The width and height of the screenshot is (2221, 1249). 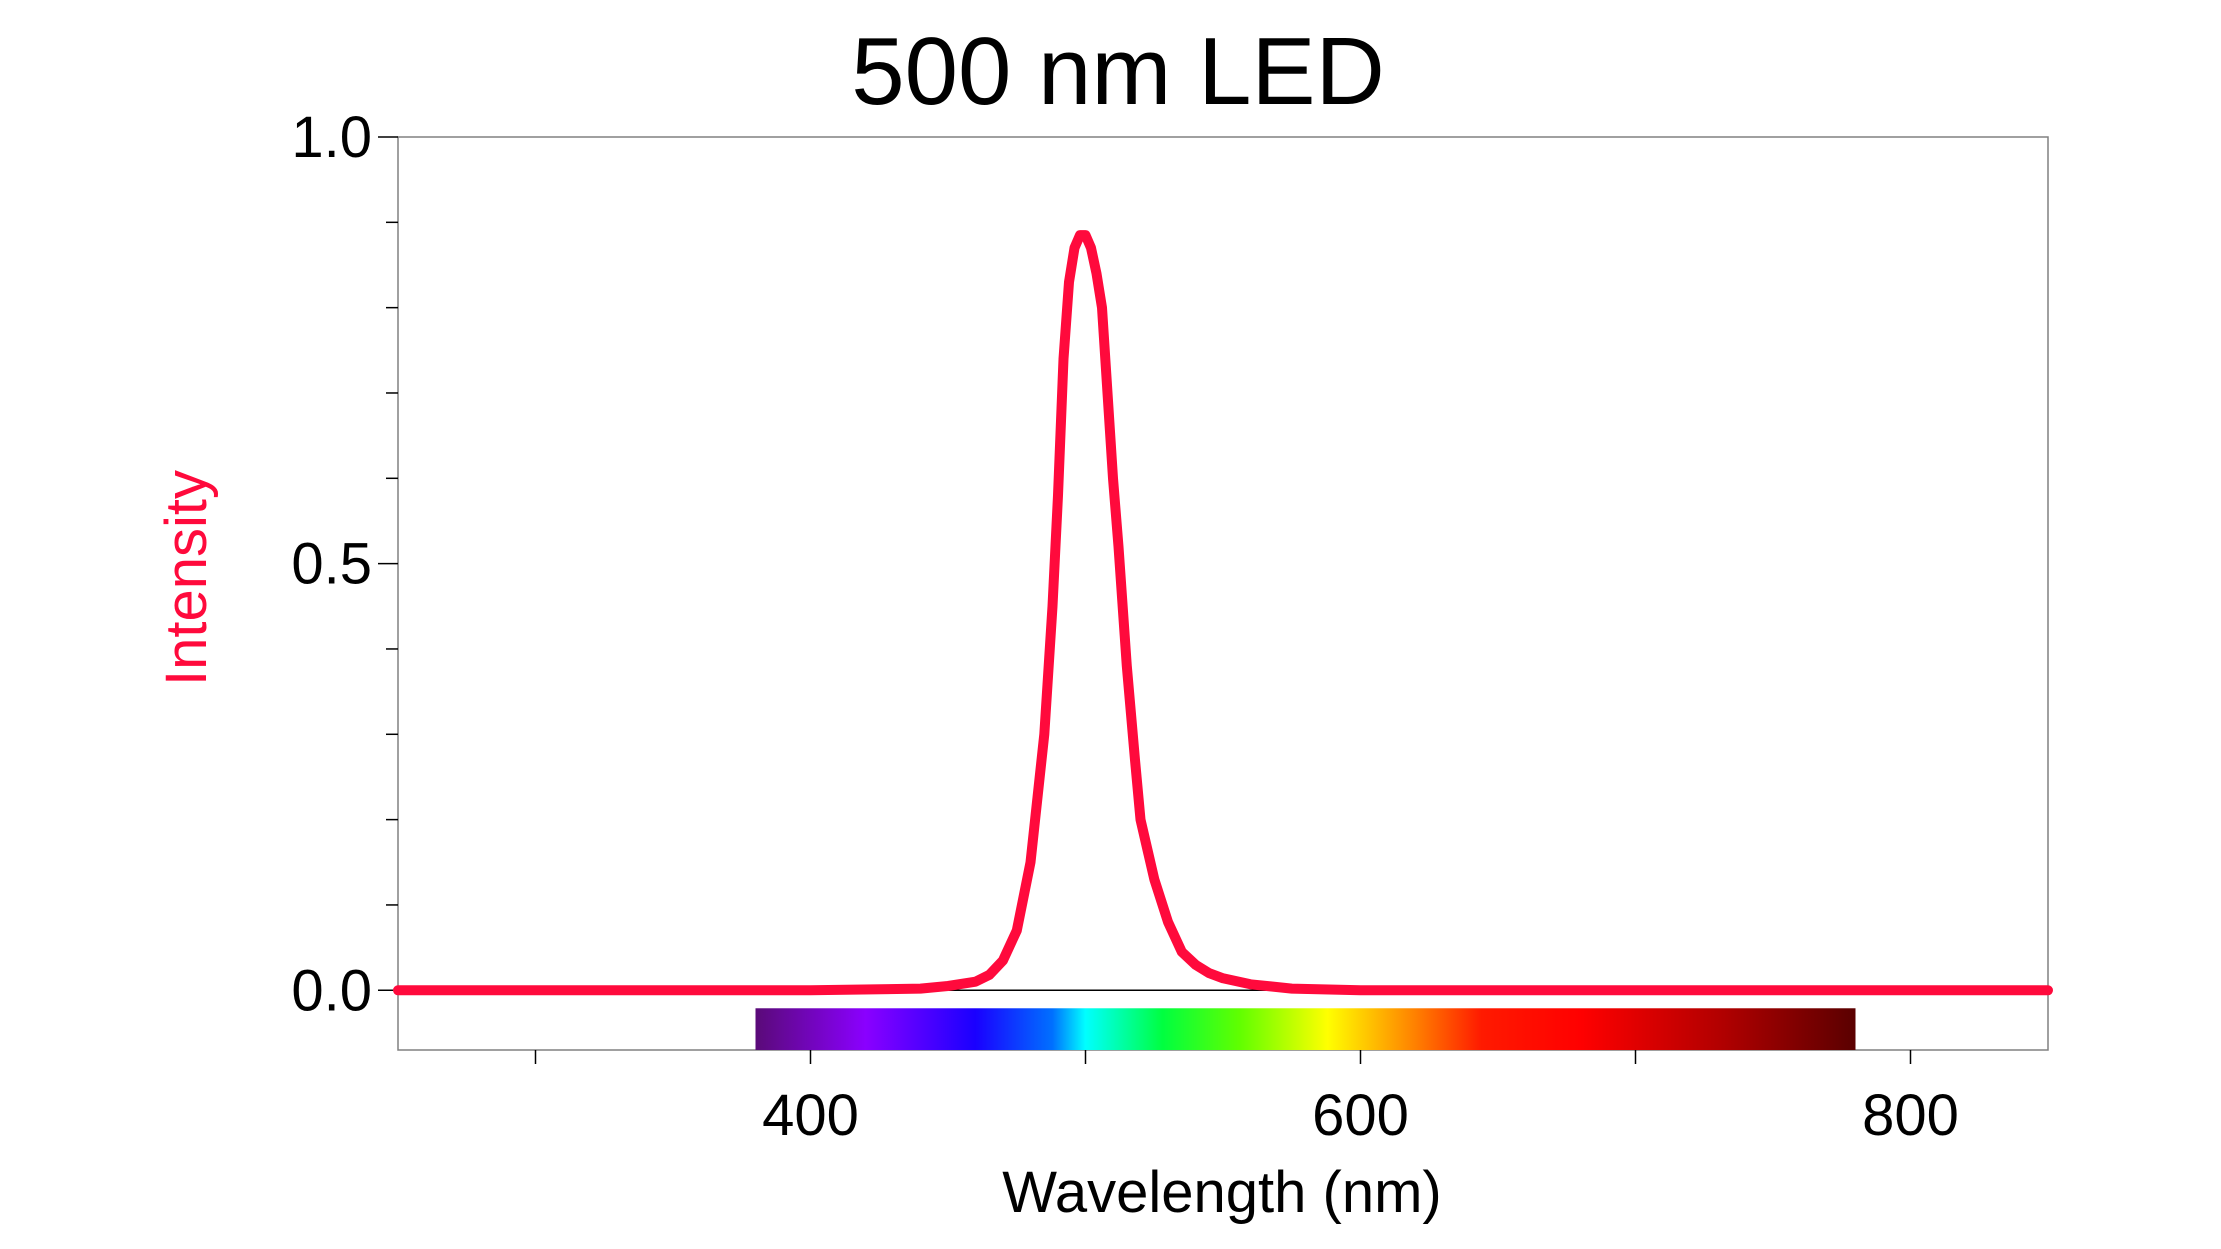 What do you see at coordinates (1118, 71) in the screenshot?
I see `chart-title: 500 nm LED` at bounding box center [1118, 71].